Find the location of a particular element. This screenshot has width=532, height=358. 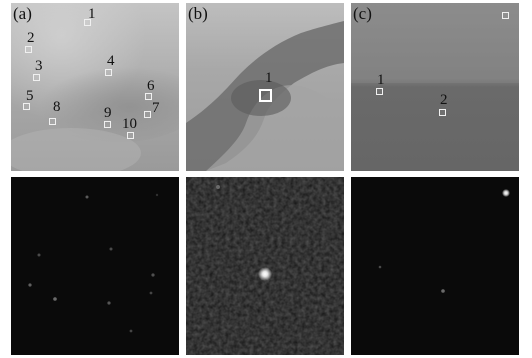

marker-label: 6 is located at coordinates (151, 86).